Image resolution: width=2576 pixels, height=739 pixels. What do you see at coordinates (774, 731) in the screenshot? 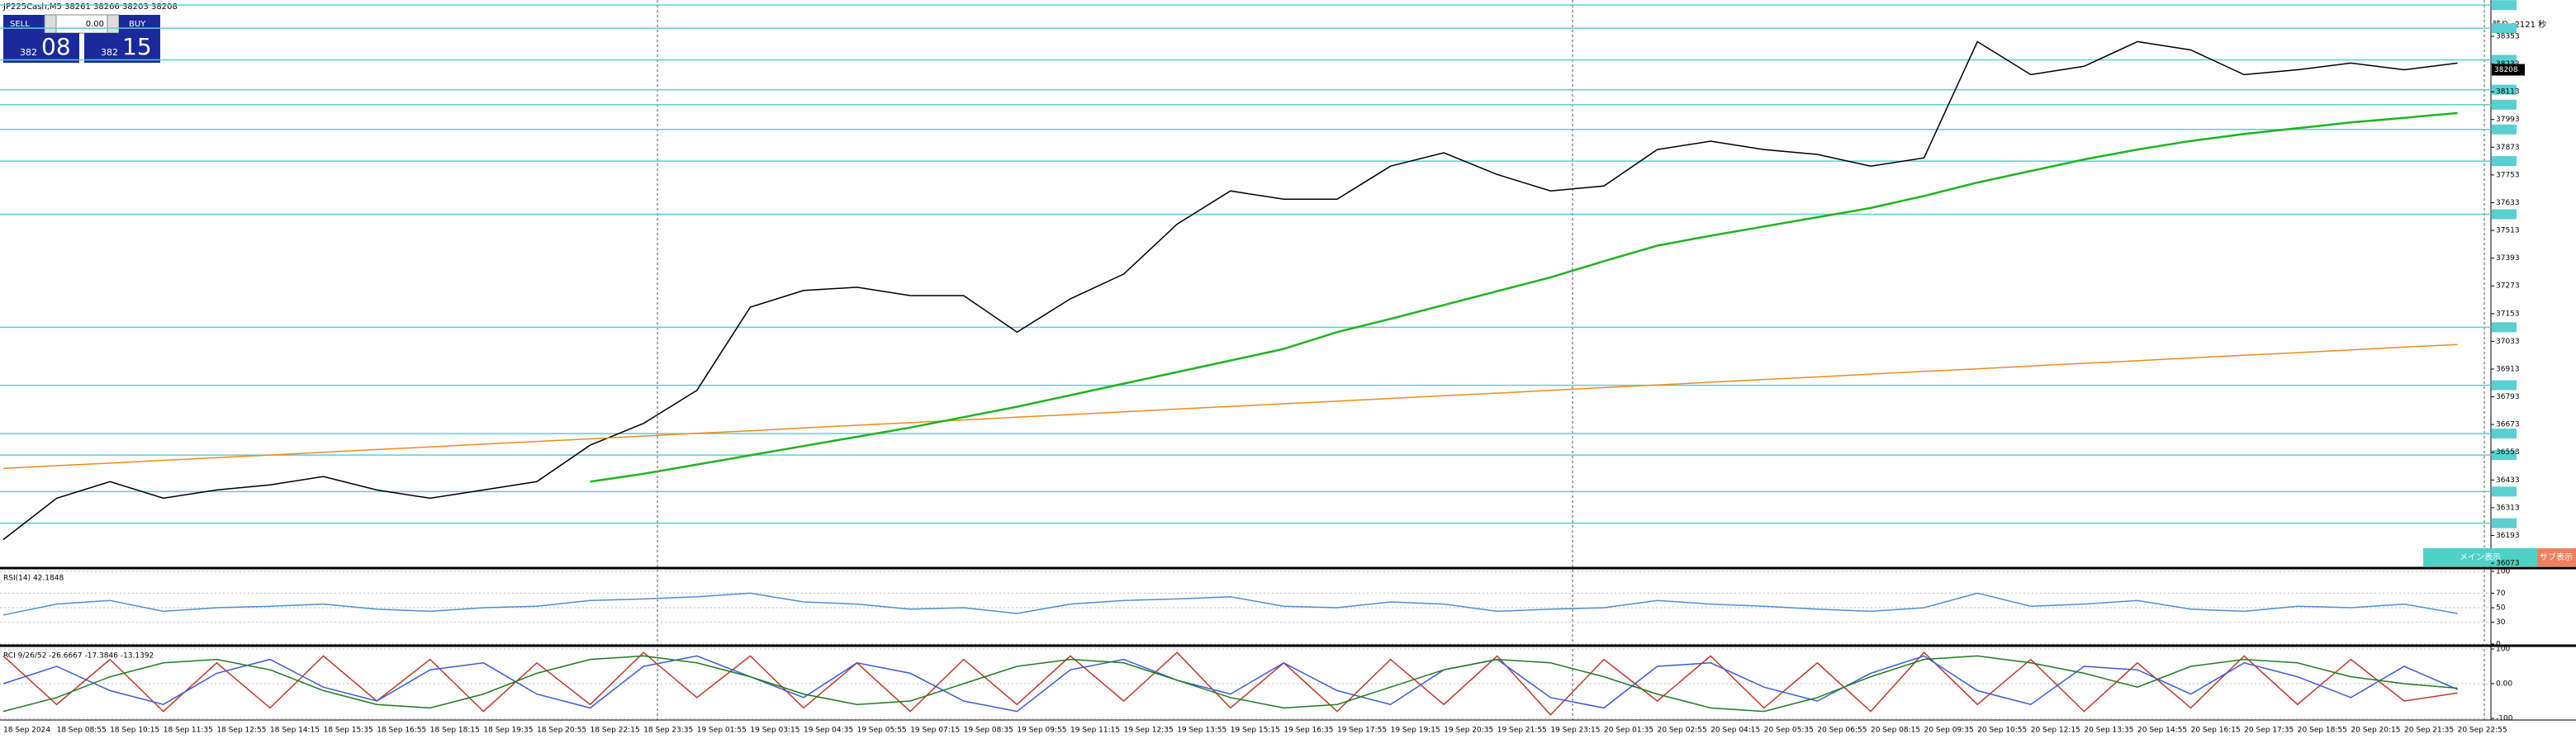
I see `x-tick-label: 19 Sep 03:15` at bounding box center [774, 731].